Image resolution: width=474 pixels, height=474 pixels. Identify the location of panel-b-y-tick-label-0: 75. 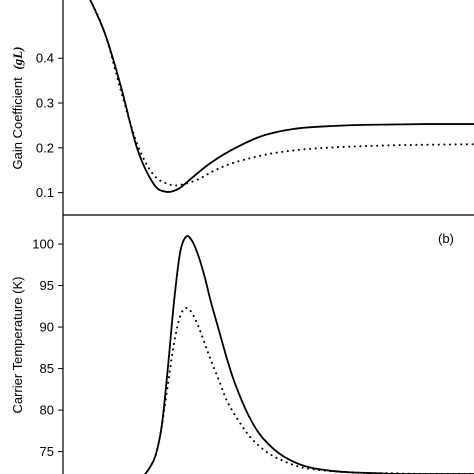
(47, 451).